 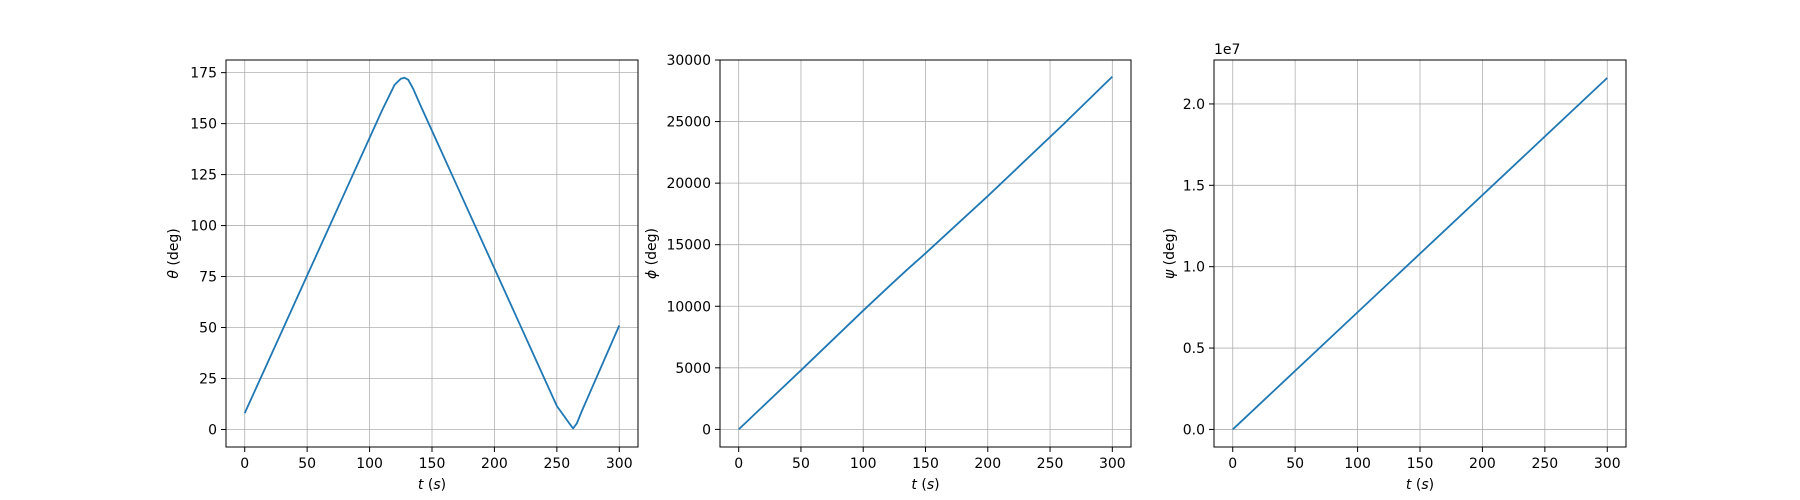 What do you see at coordinates (174, 253) in the screenshot?
I see `y-axis-label: θ (deg)` at bounding box center [174, 253].